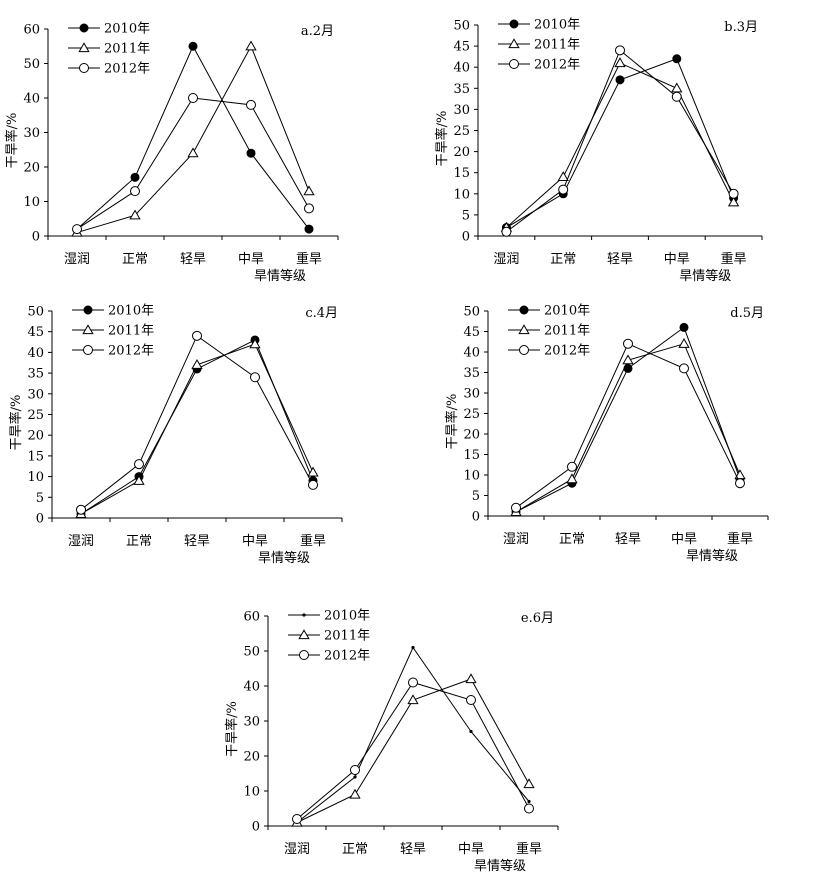 This screenshot has height=880, width=822. Describe the element at coordinates (461, 110) in the screenshot. I see `y-tick-label: 30` at that location.